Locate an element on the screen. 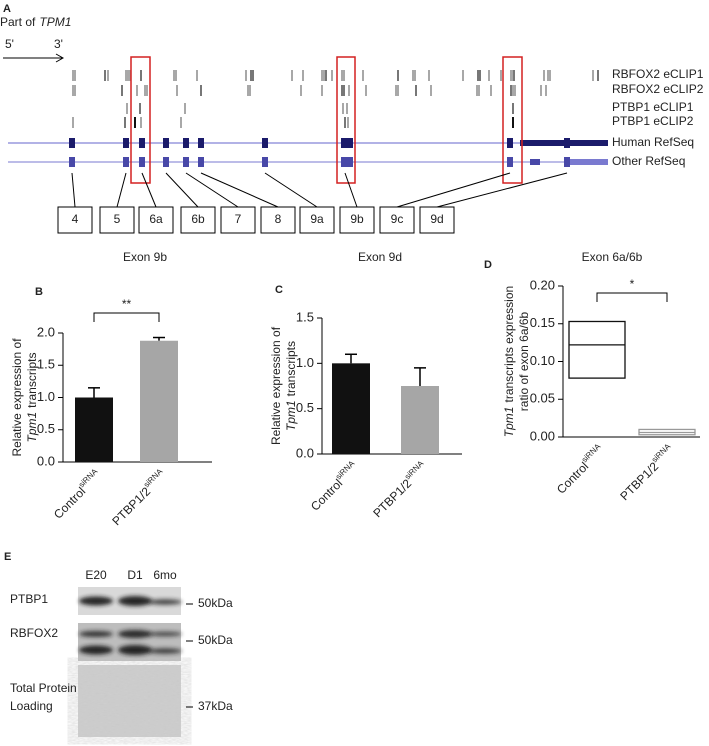 This screenshot has width=709, height=746. significance-bracket is located at coordinates (632, 297).